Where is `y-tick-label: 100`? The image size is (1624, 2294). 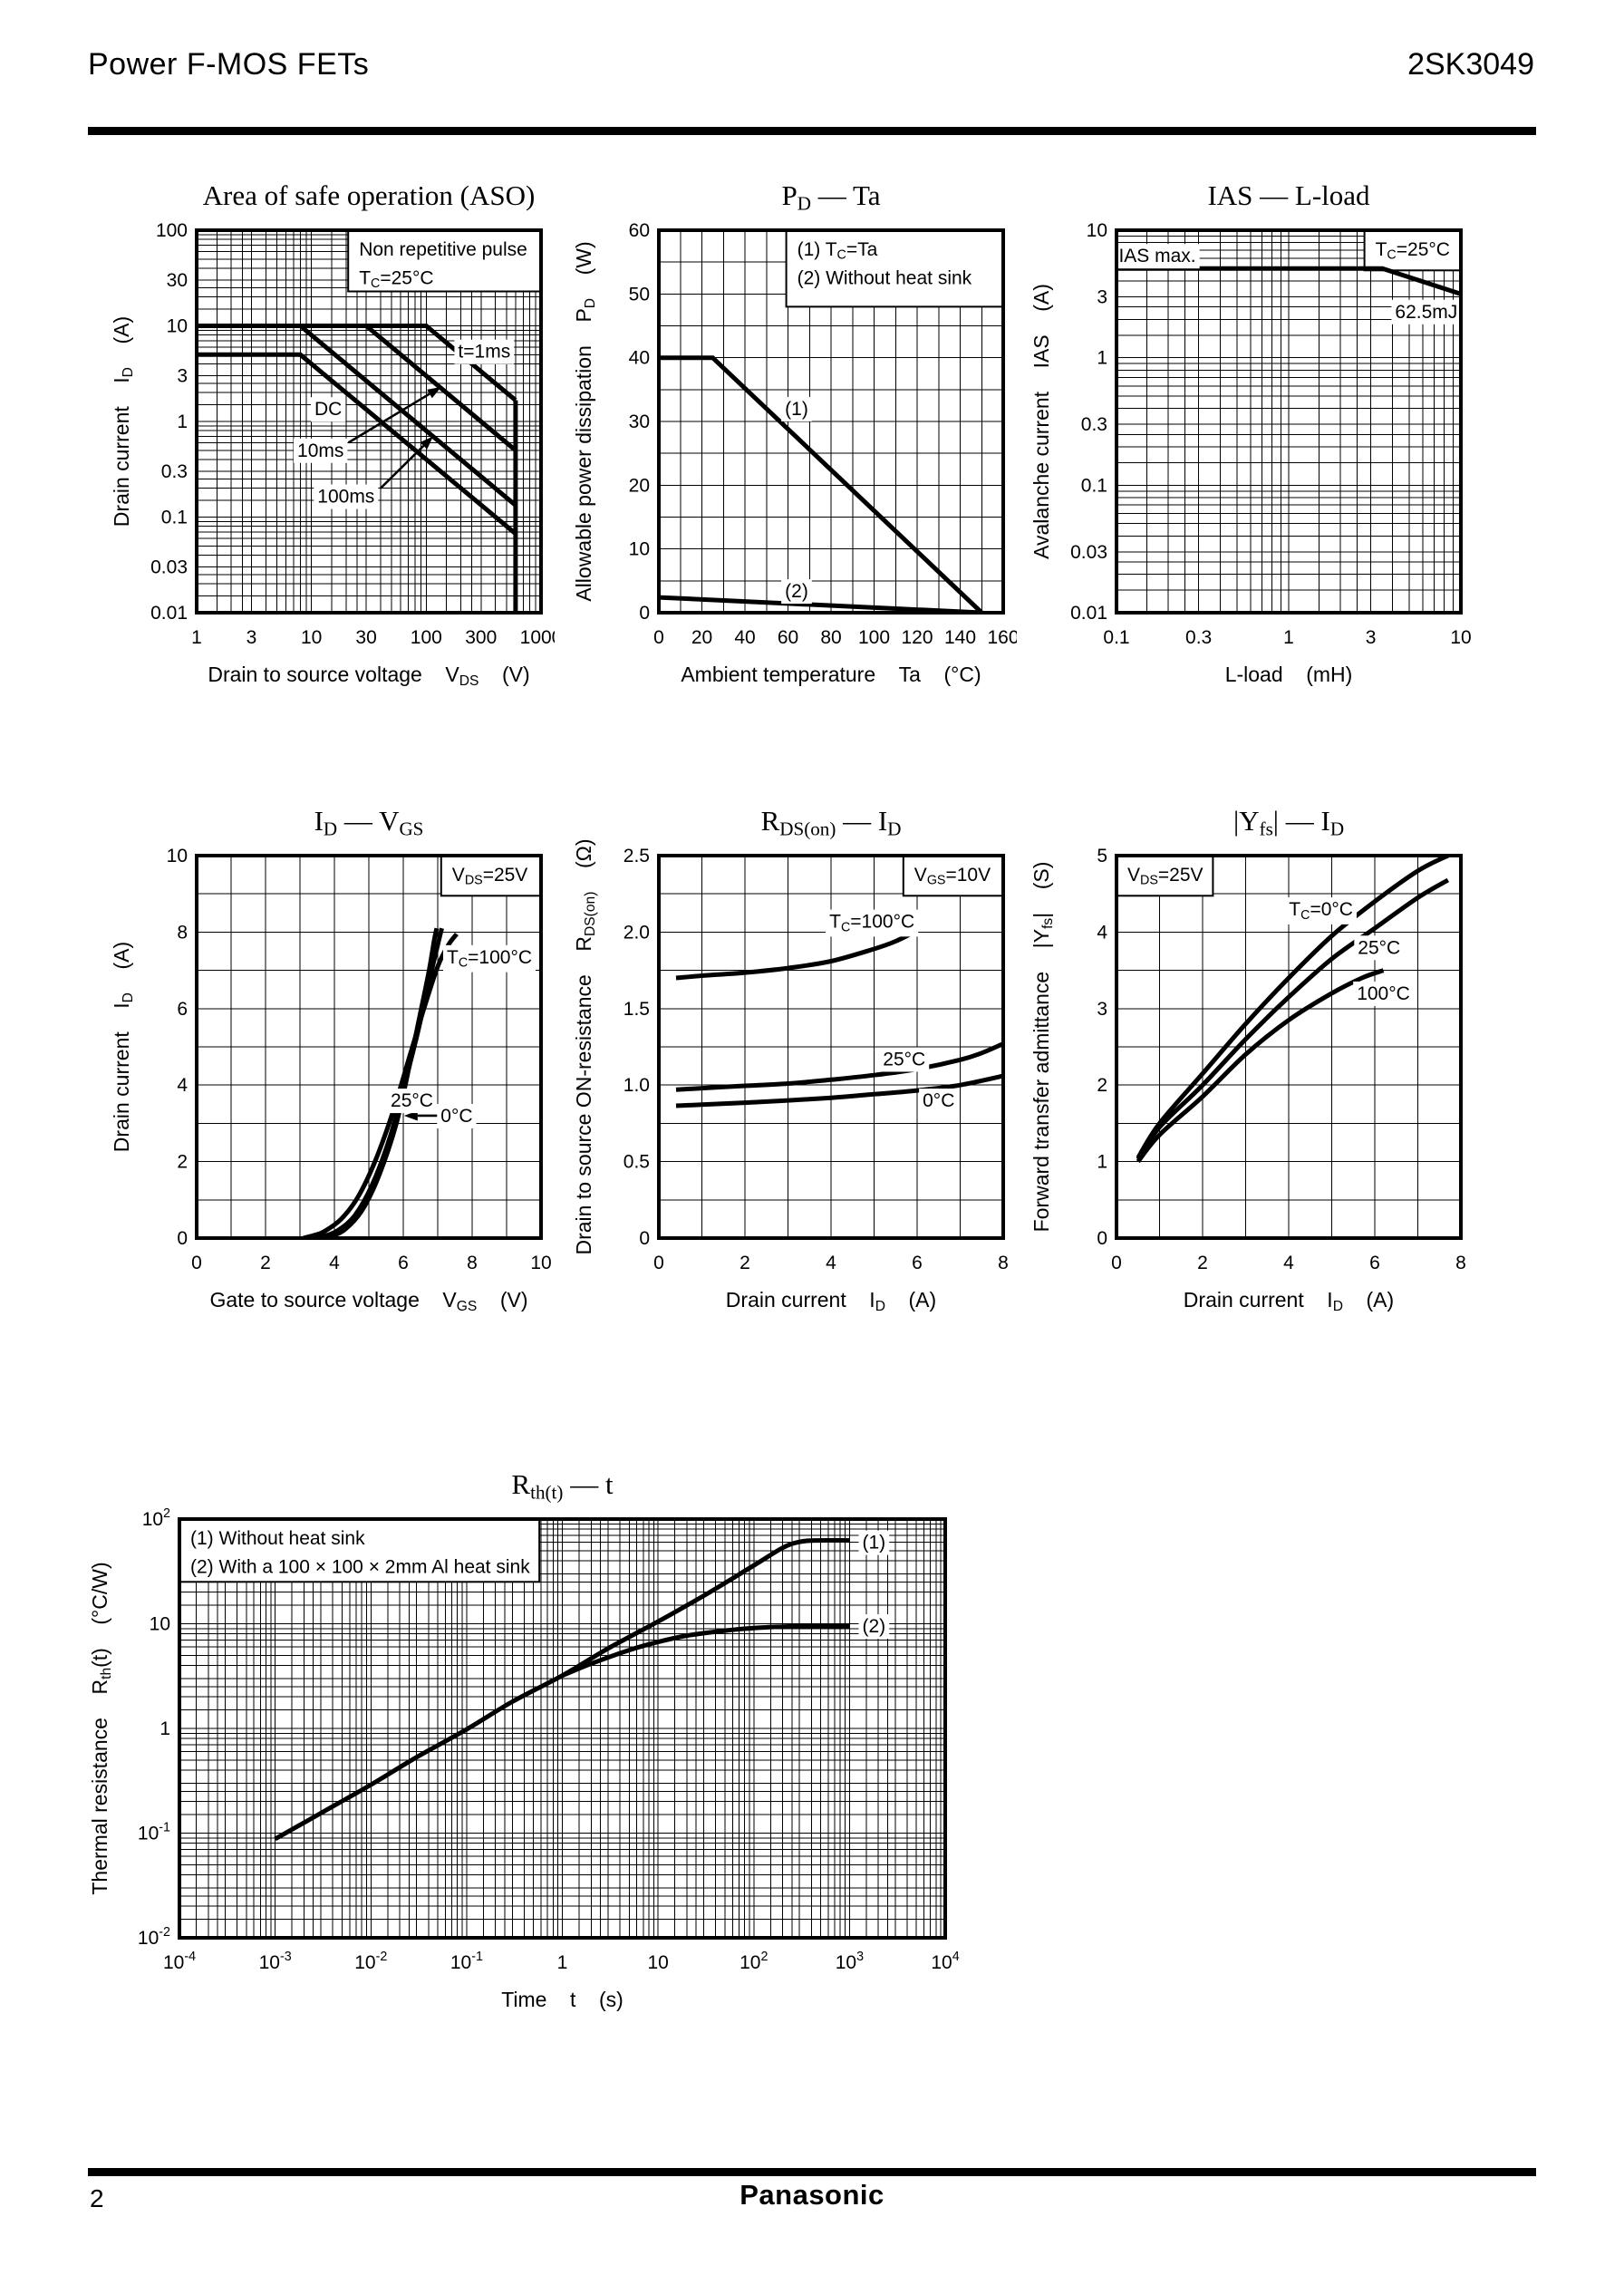
y-tick-label: 100 is located at coordinates (172, 230).